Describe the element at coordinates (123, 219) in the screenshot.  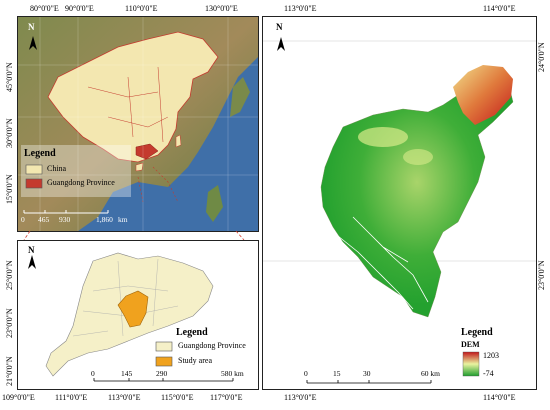
I see `scale-label-unit: km` at that location.